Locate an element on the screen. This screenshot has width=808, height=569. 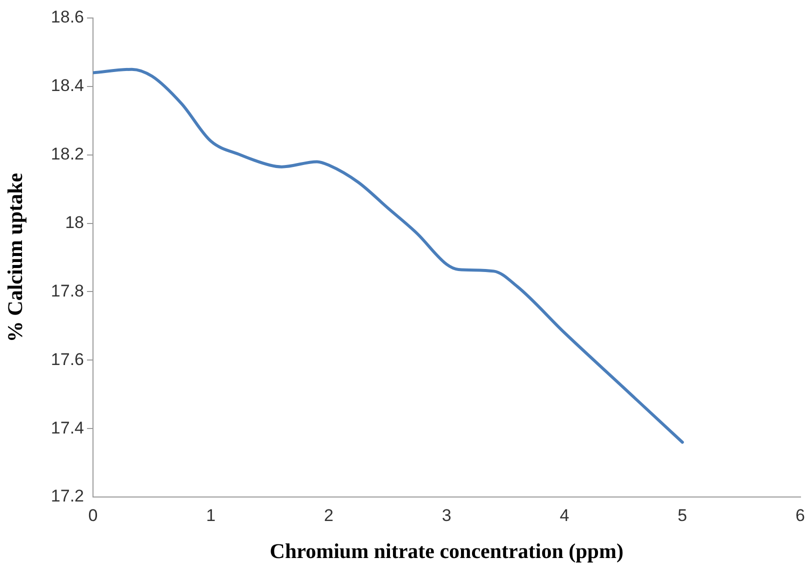
y-tick-label: 17.2 is located at coordinates (67, 496).